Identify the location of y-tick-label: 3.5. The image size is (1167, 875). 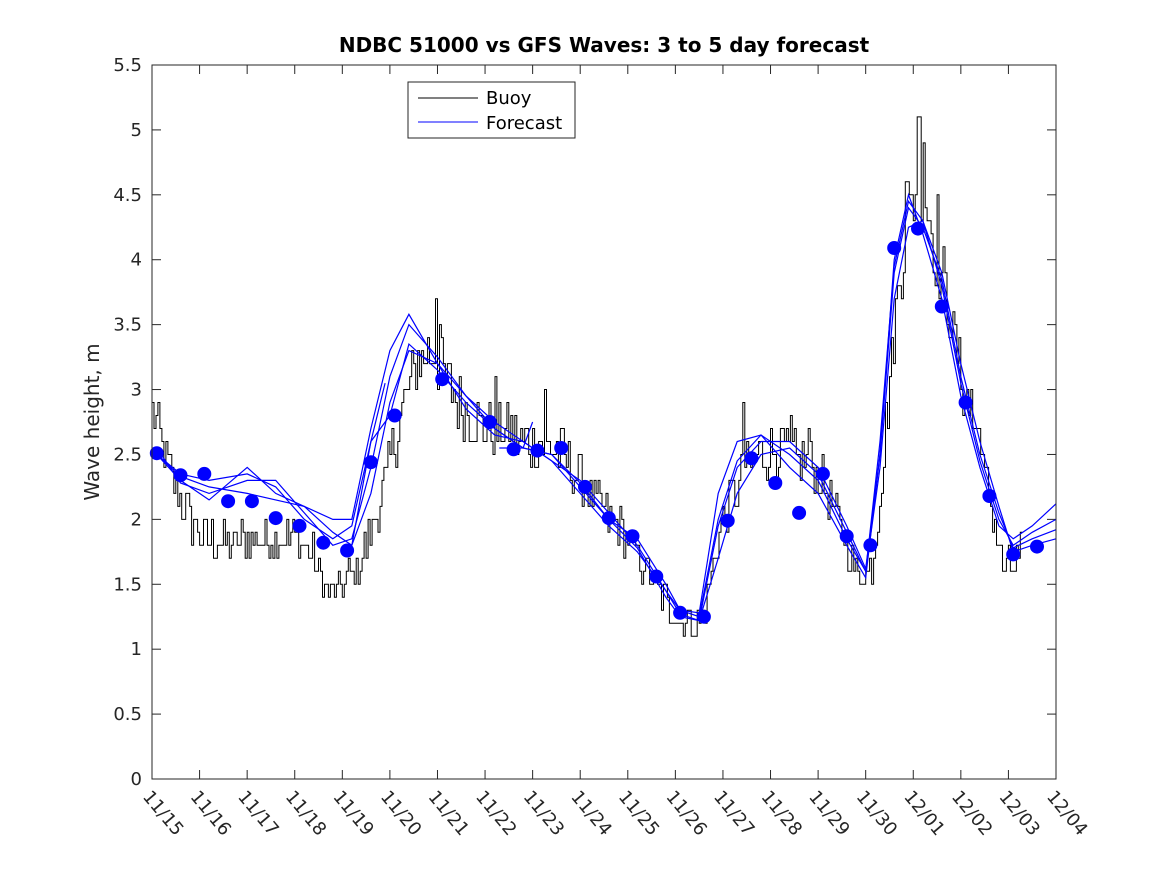
(127, 325).